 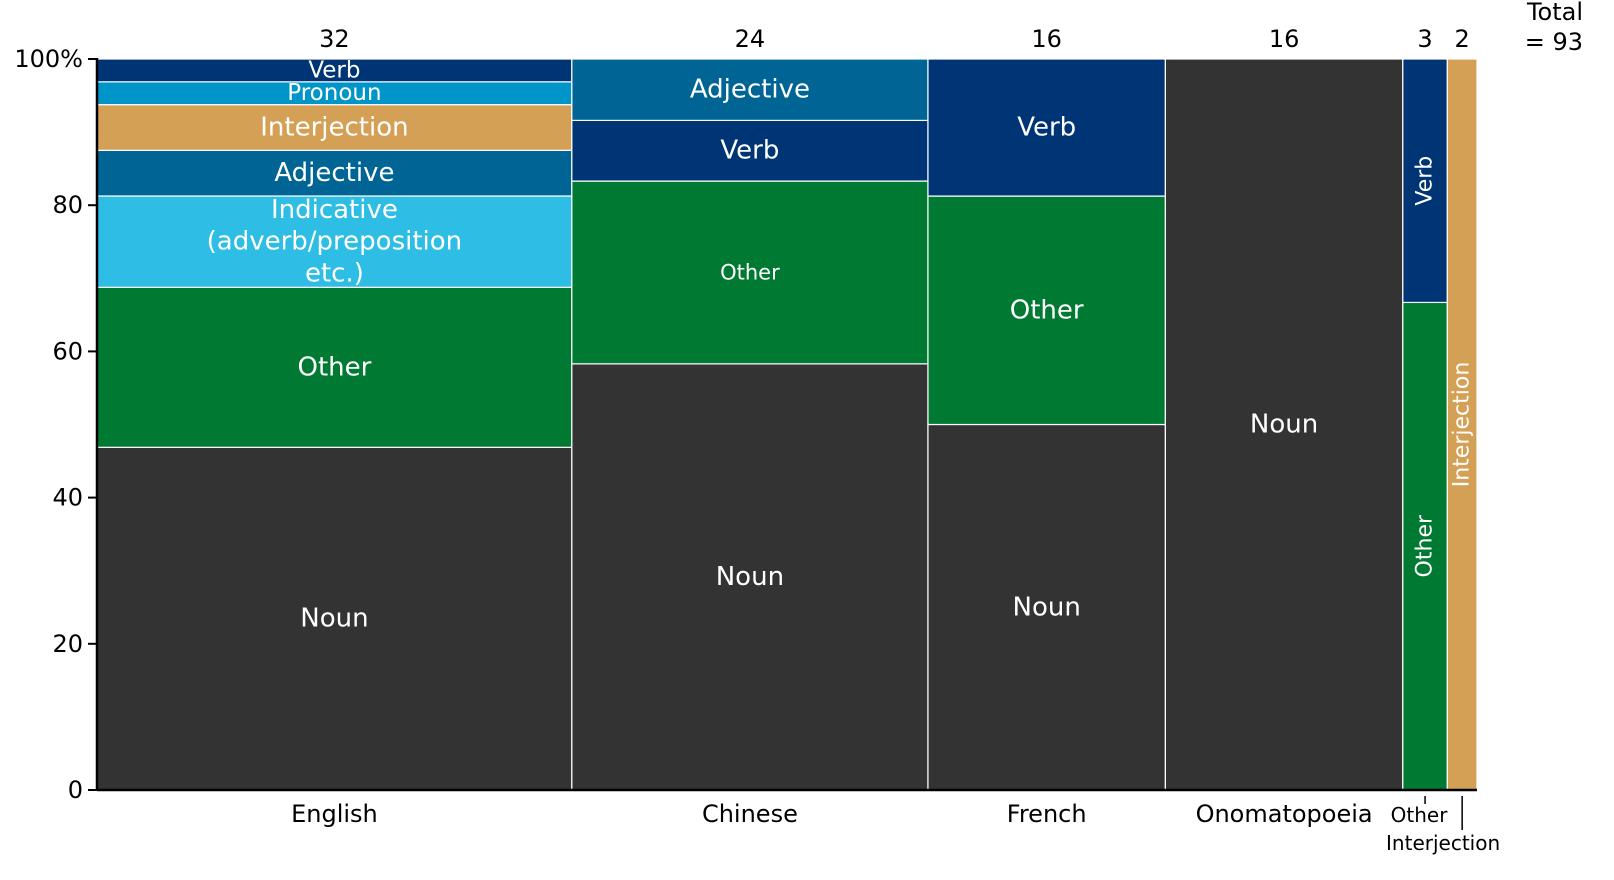 I want to click on segment-french-noun, so click(x=1046, y=607).